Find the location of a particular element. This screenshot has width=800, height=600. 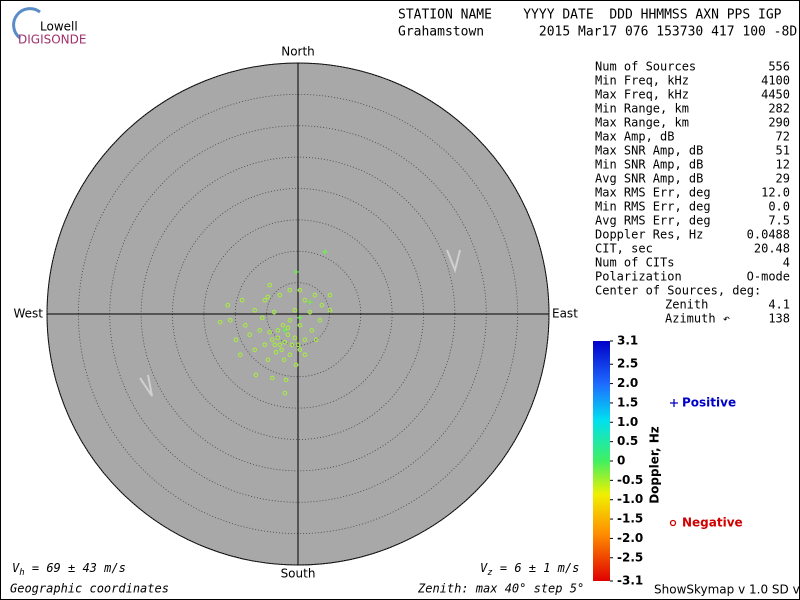

stat-value: 290 is located at coordinates (779, 123).